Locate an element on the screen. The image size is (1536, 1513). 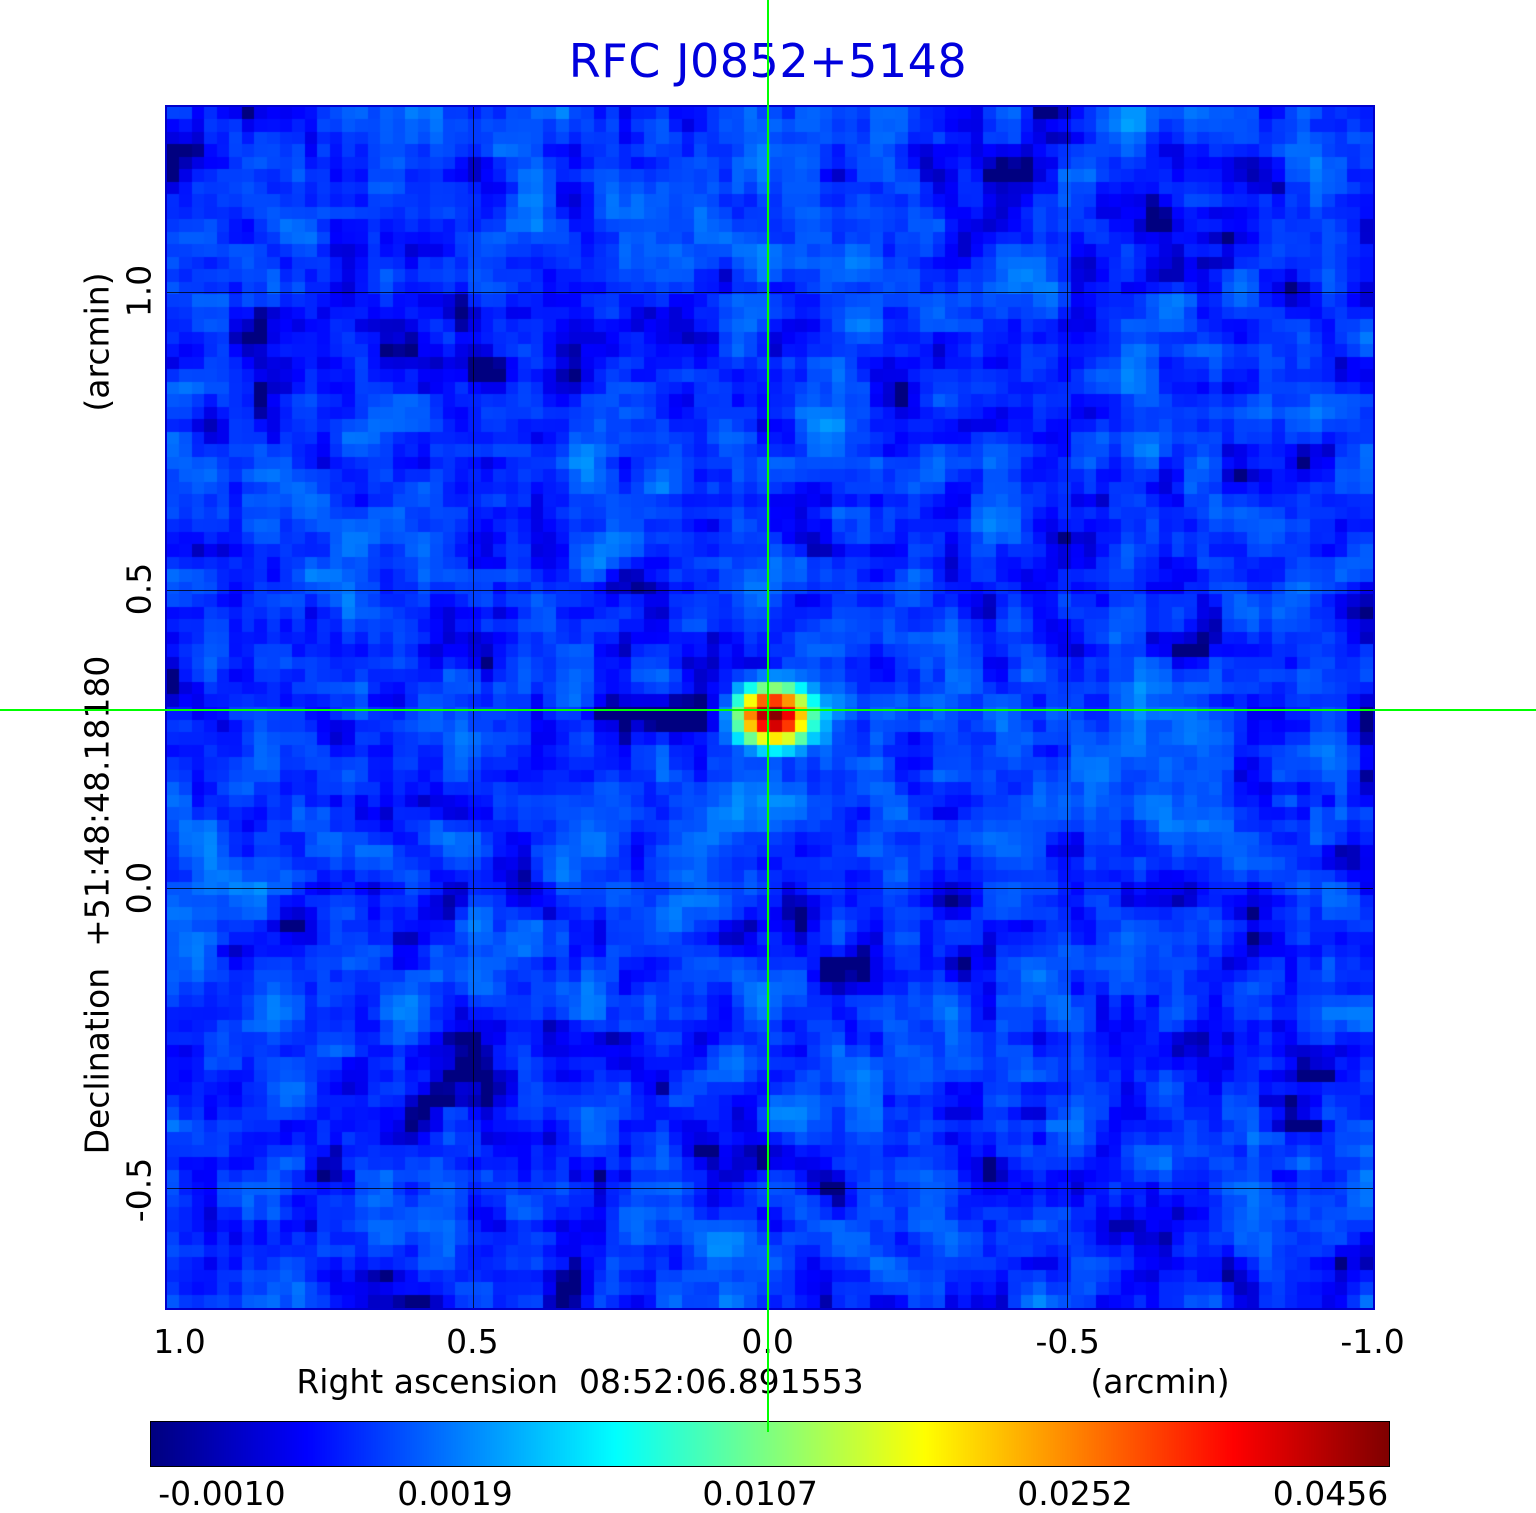
y-axis-label: Declination +51:48:48.18180 is located at coordinates (97, 905).